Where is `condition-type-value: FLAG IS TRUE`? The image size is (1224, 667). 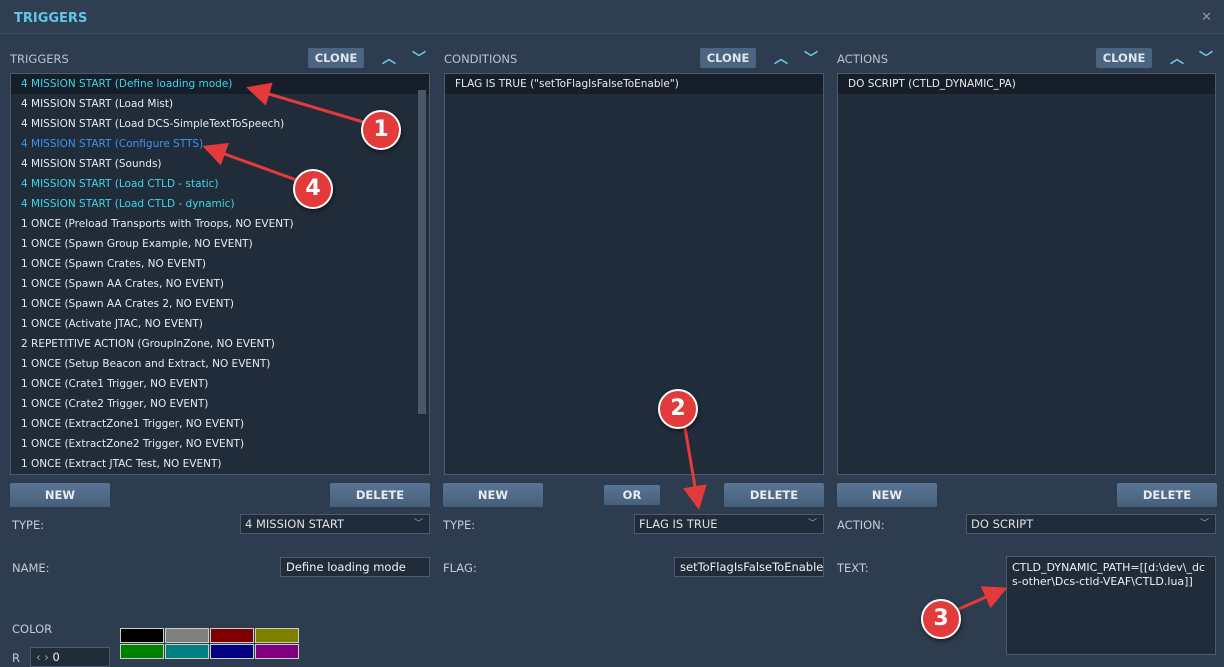 condition-type-value: FLAG IS TRUE is located at coordinates (678, 524).